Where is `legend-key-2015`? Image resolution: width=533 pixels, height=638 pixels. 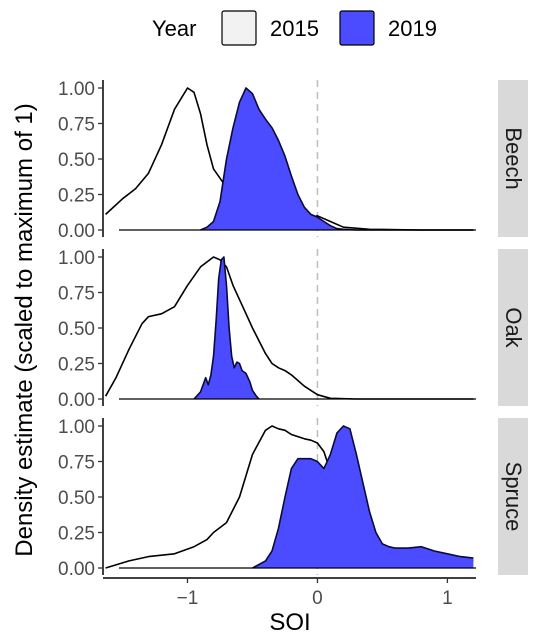 legend-key-2015 is located at coordinates (239, 28).